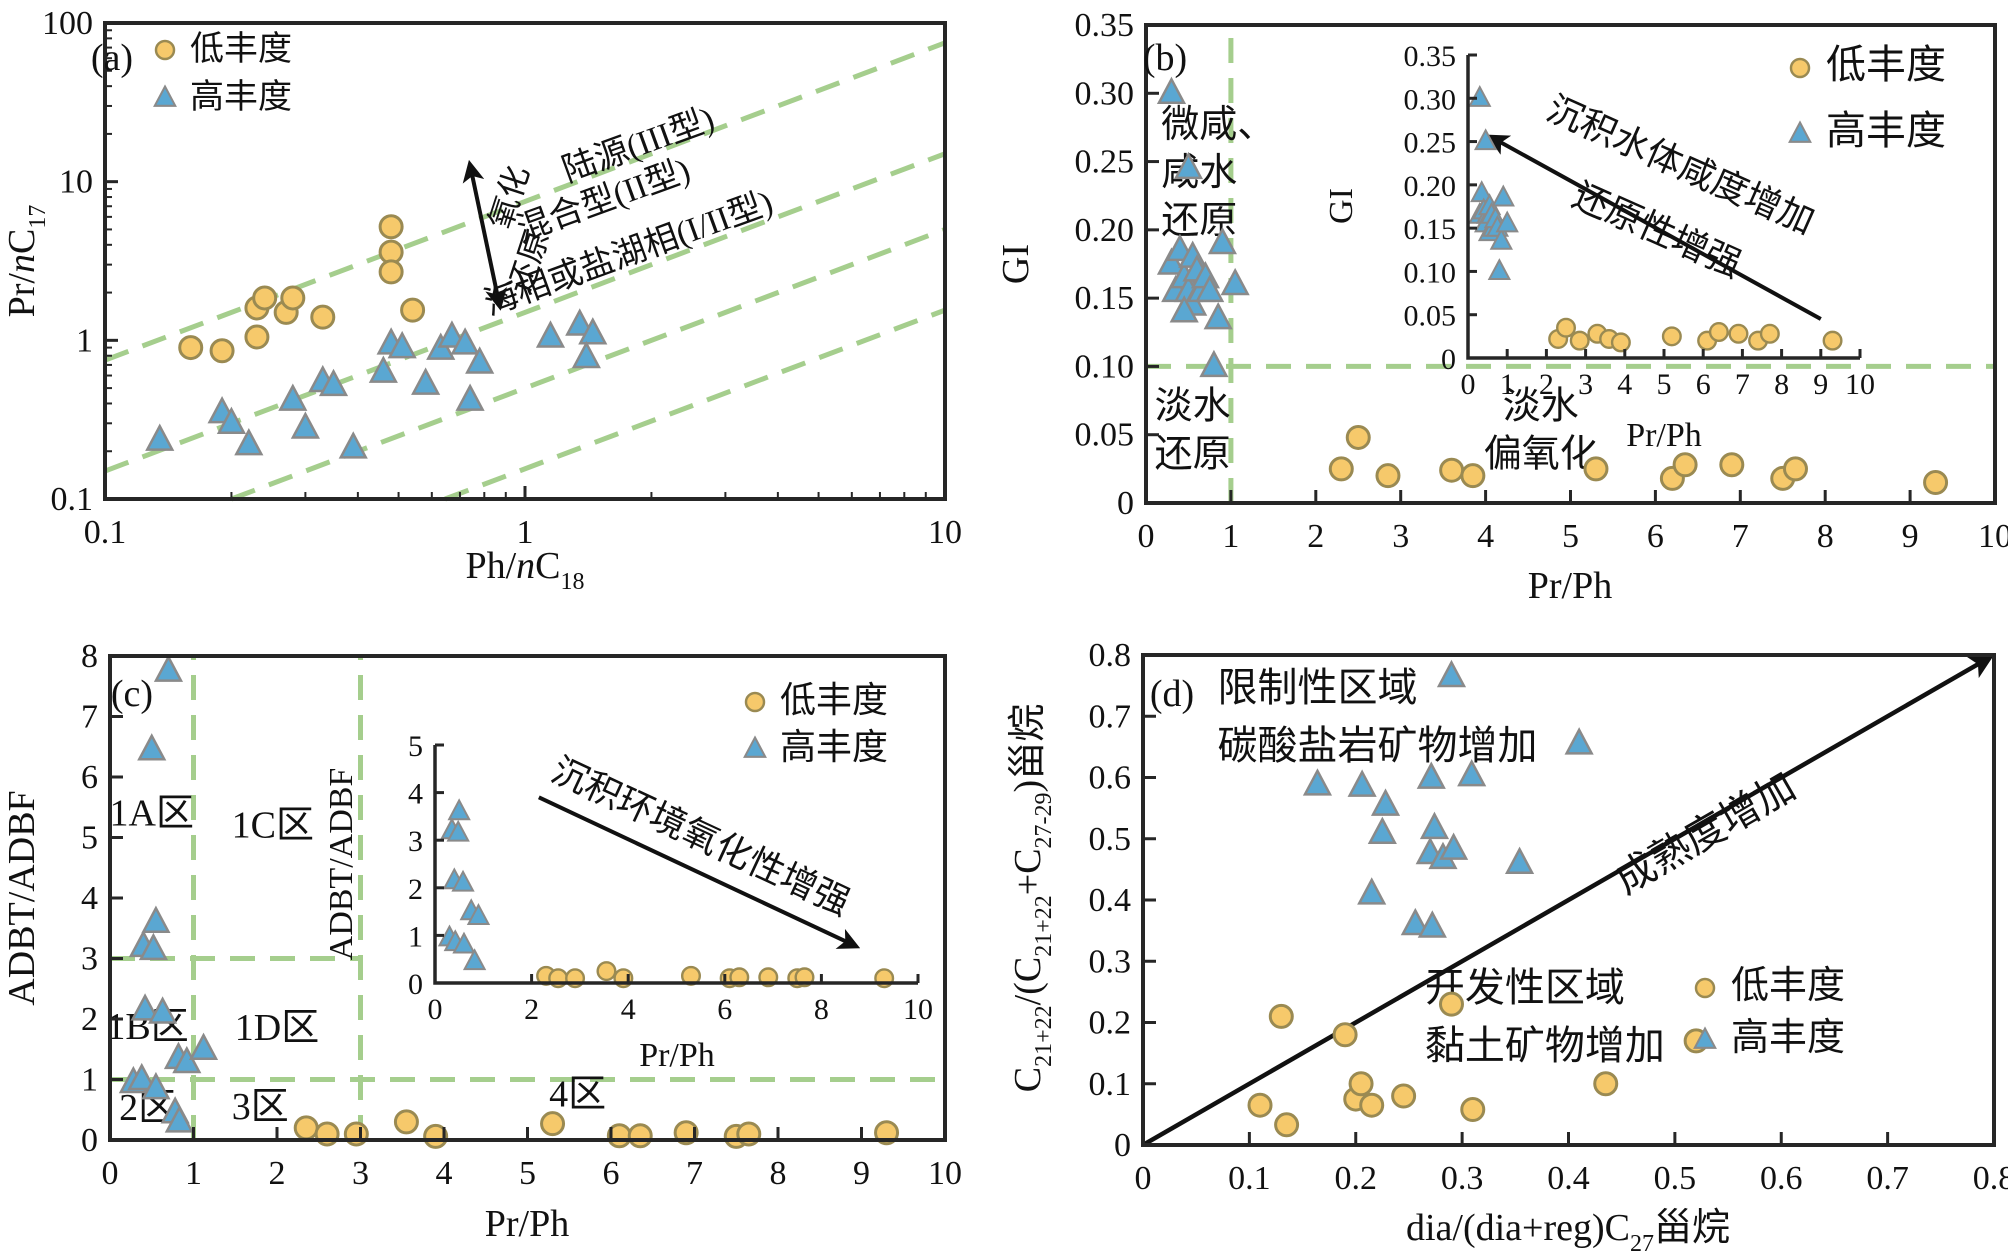 Image resolution: width=2008 pixels, height=1251 pixels. I want to click on guide-dashed-line, so click(525, 201).